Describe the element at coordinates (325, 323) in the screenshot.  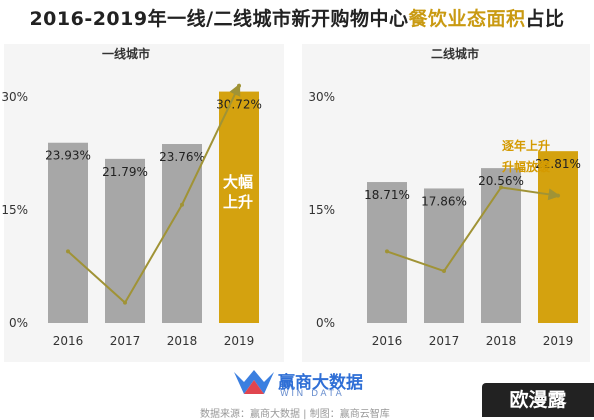
I see `y-tick-label-right-2: 0%` at that location.